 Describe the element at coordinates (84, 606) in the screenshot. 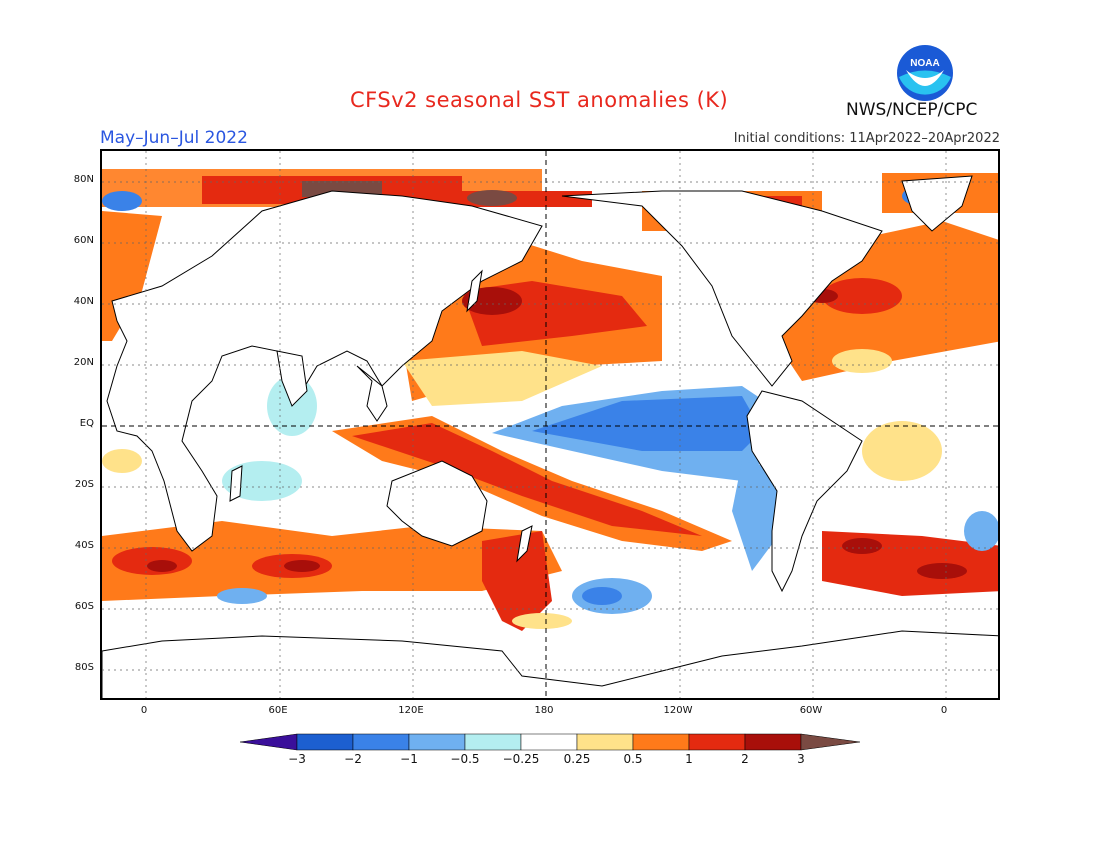

I see `lat-label: 60S` at that location.